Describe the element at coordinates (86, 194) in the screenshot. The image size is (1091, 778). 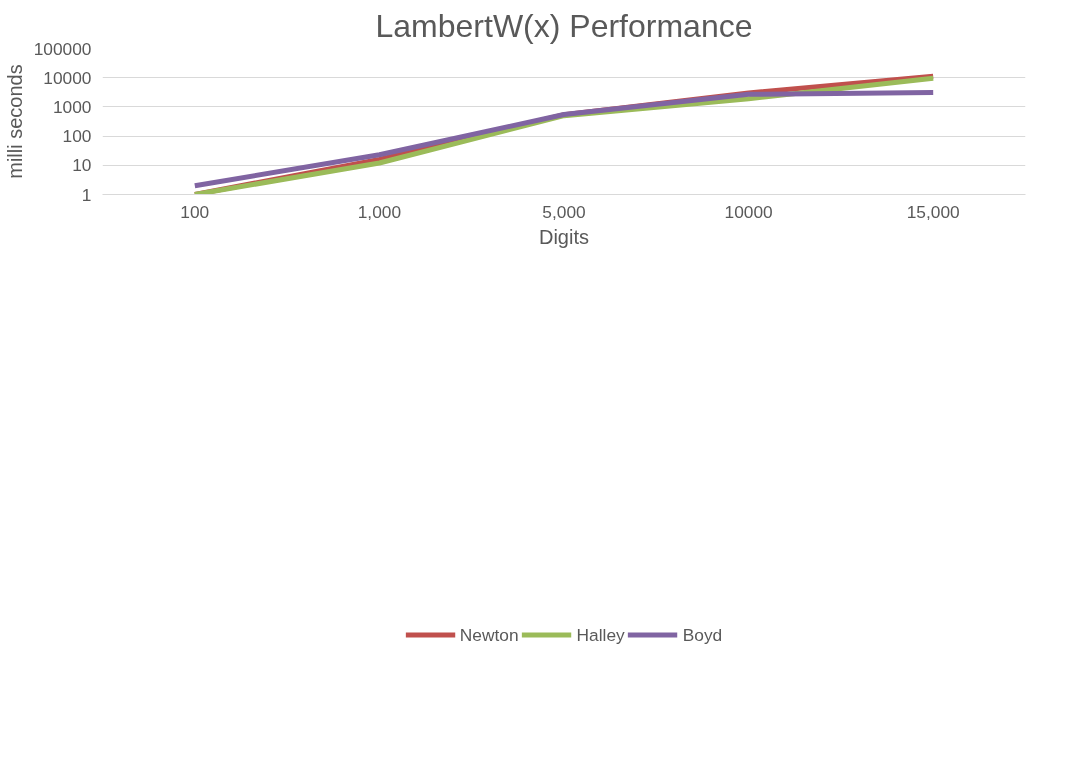
I see `y-tick-label: 1` at that location.